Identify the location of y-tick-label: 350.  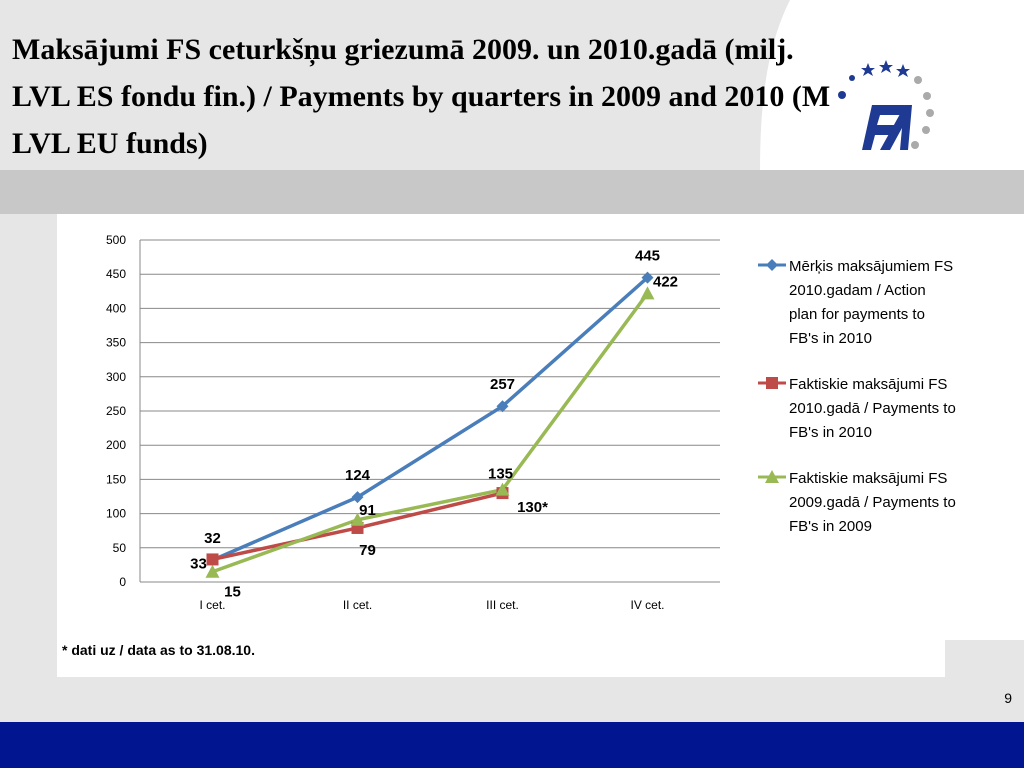
(116, 343).